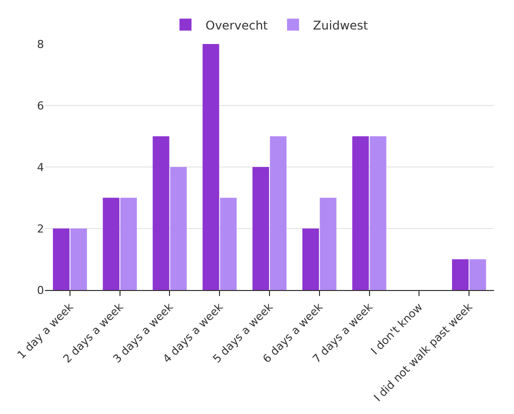  Describe the element at coordinates (40, 290) in the screenshot. I see `y-tick-label: 0` at that location.